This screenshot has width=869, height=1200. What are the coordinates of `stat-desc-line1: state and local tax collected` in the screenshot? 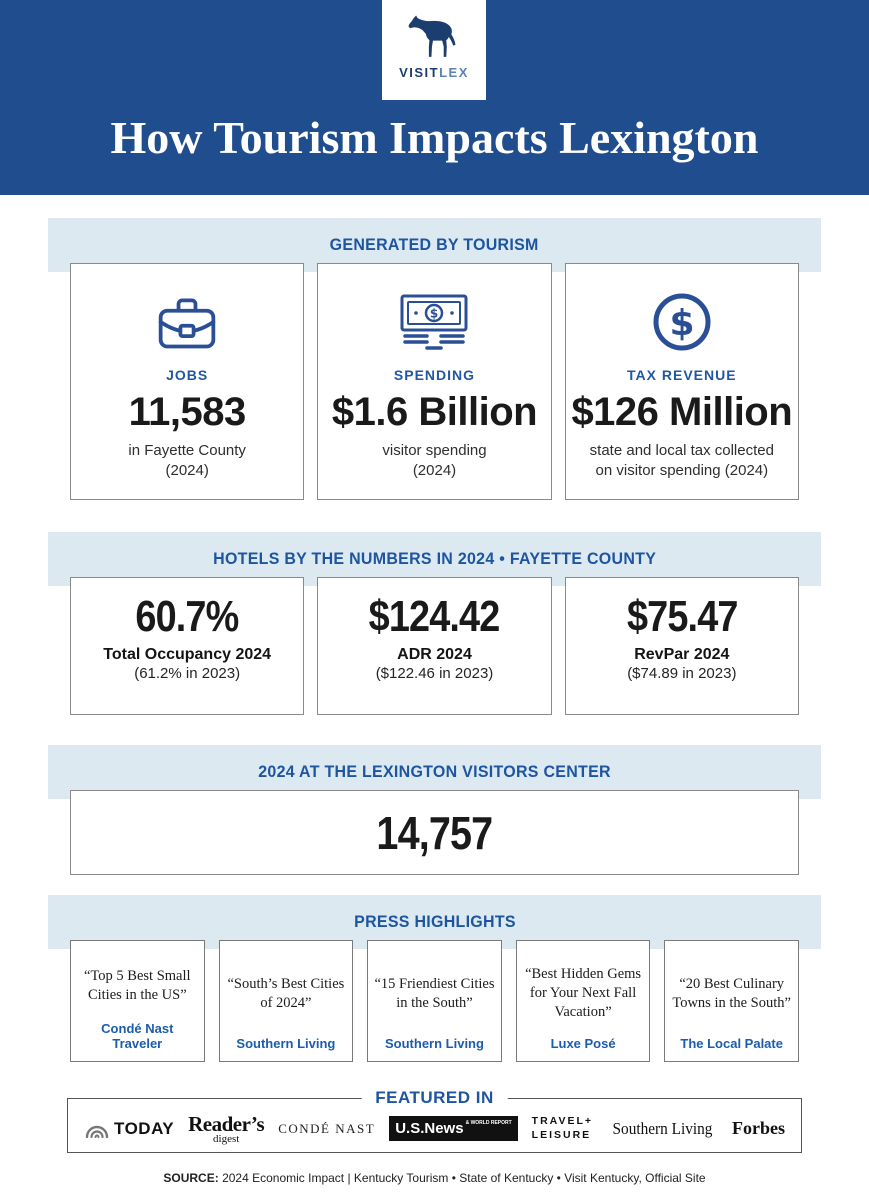 It's located at (681, 450).